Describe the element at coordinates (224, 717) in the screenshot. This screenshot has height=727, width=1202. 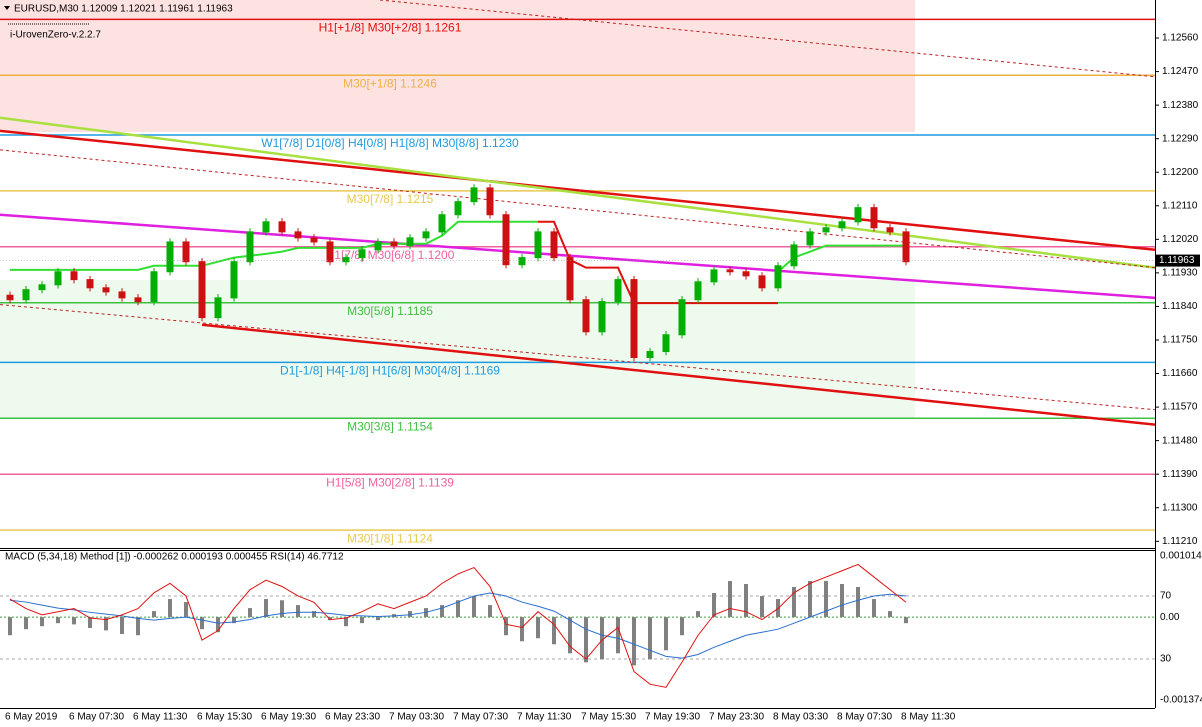
I see `x-tick-label: 6 May 15:30` at that location.